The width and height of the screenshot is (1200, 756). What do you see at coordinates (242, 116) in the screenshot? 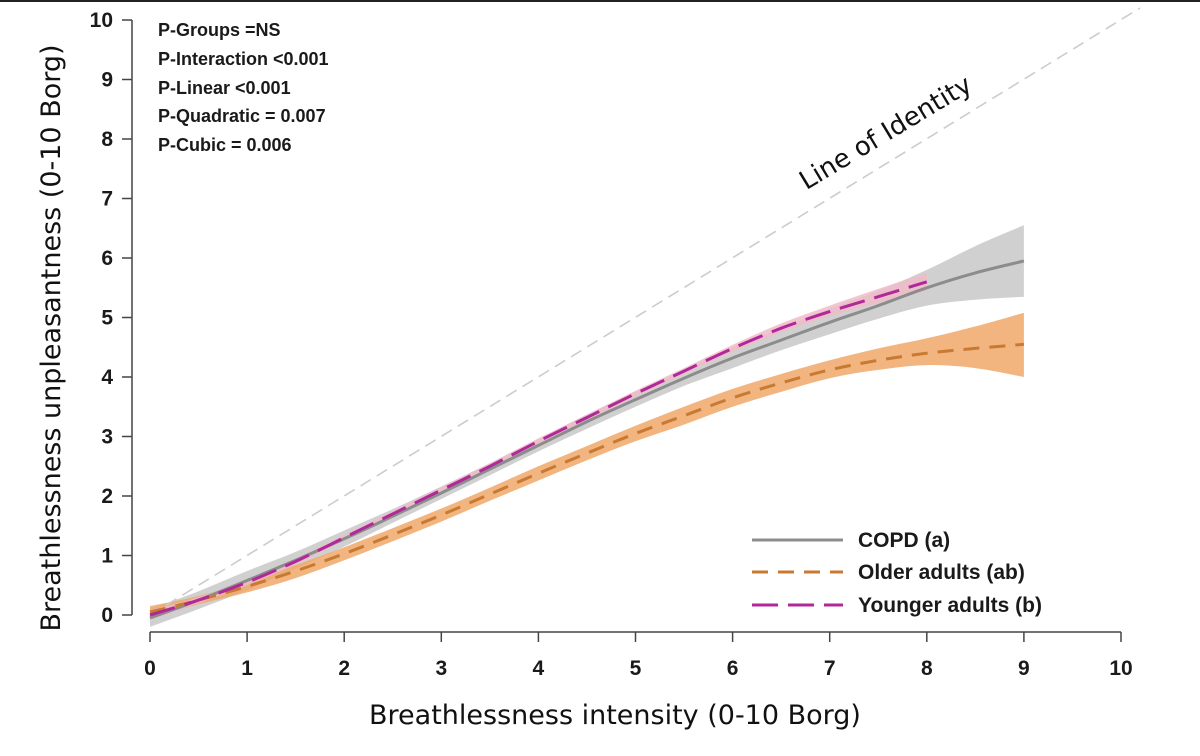
I see `stat-quadratic: P-Quadratic = 0.007` at bounding box center [242, 116].